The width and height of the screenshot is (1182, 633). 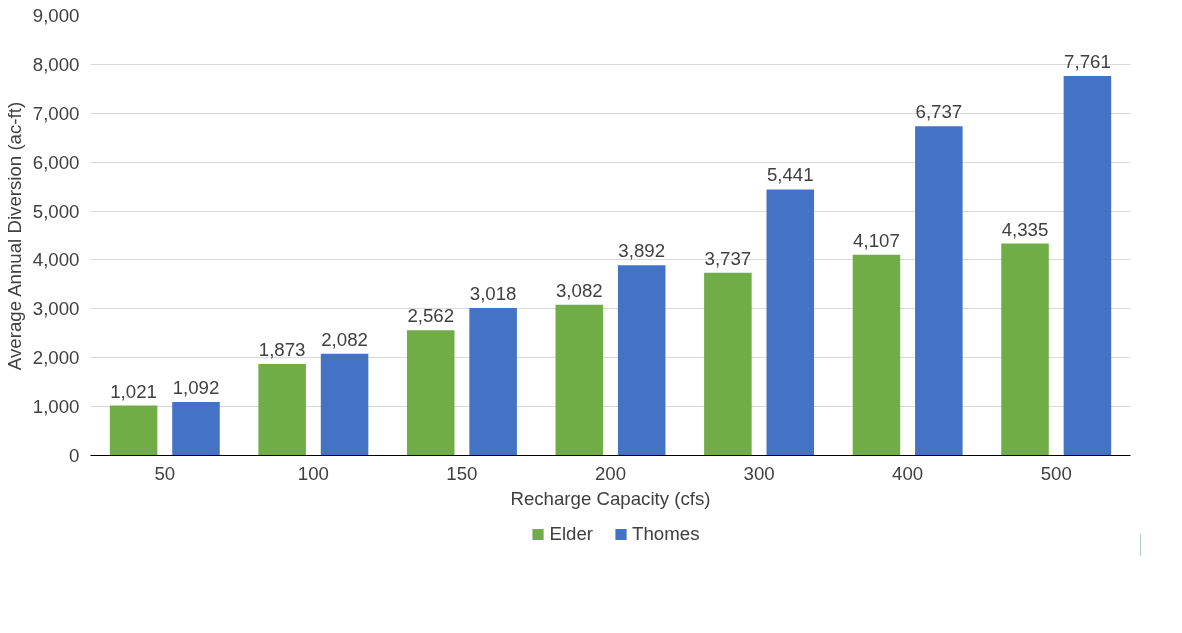 What do you see at coordinates (1056, 473) in the screenshot?
I see `x-tick-label: 500` at bounding box center [1056, 473].